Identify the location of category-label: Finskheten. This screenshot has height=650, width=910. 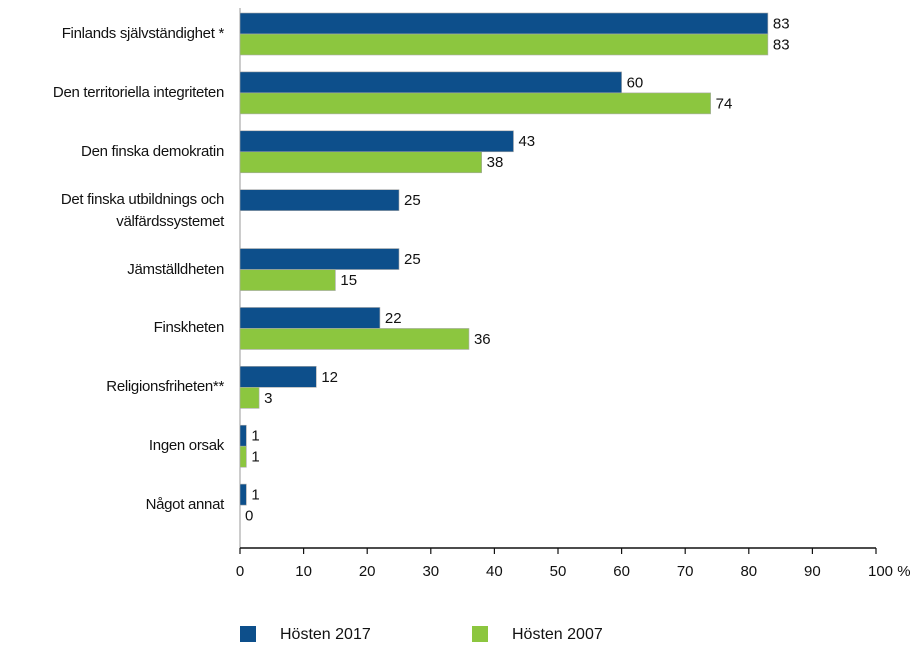
(189, 328).